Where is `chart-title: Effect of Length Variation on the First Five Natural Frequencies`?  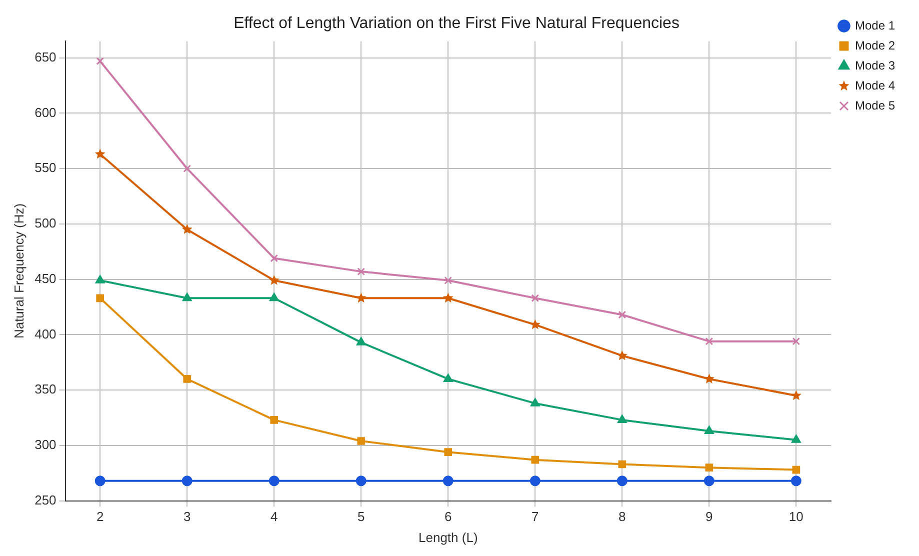
chart-title: Effect of Length Variation on the First Five Natural Frequencies is located at coordinates (457, 23).